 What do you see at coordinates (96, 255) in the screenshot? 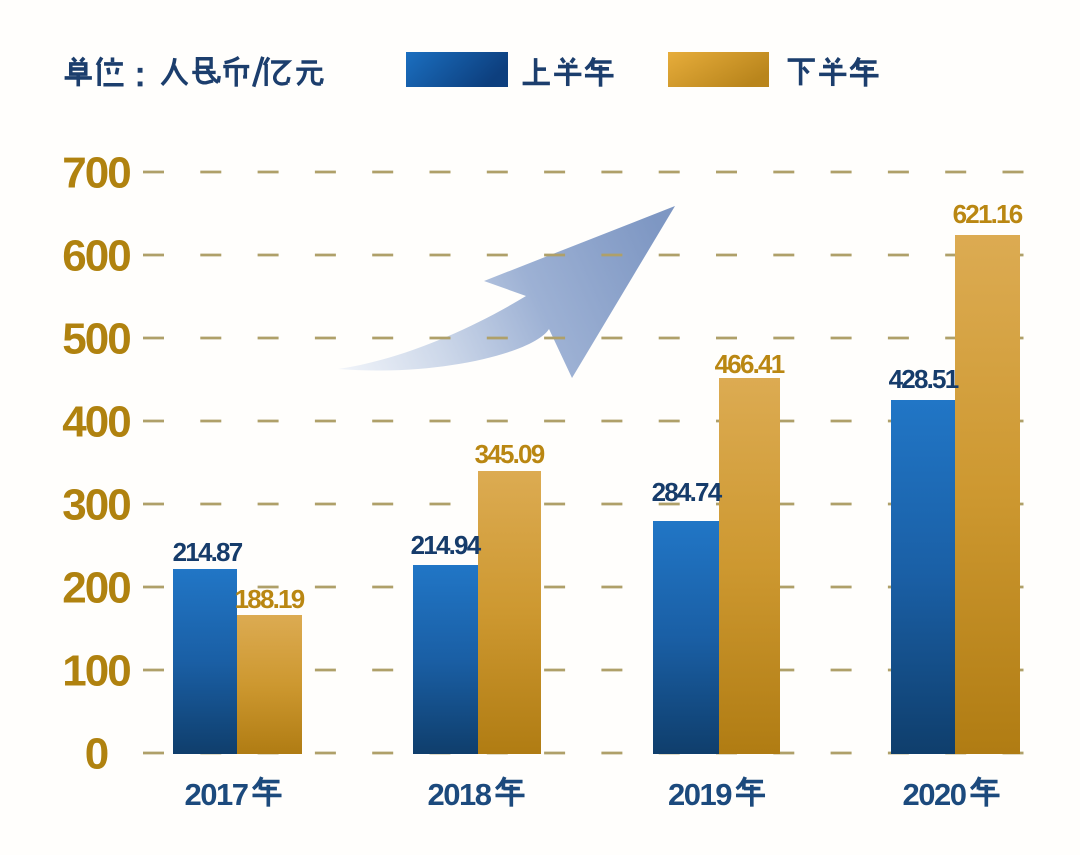
I see `svg-text: 600` at bounding box center [96, 255].